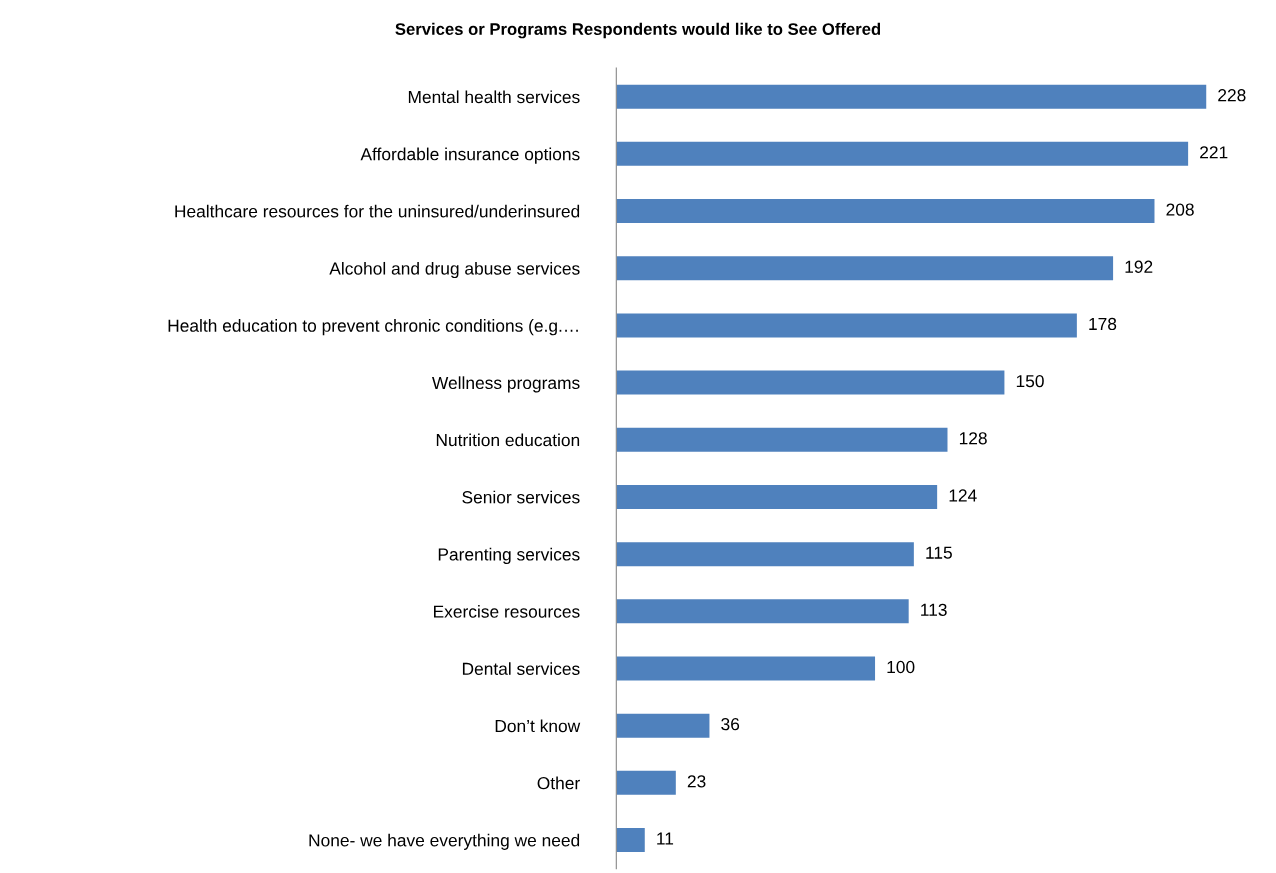  What do you see at coordinates (444, 841) in the screenshot?
I see `y-tick-label: None- we have everything we need` at bounding box center [444, 841].